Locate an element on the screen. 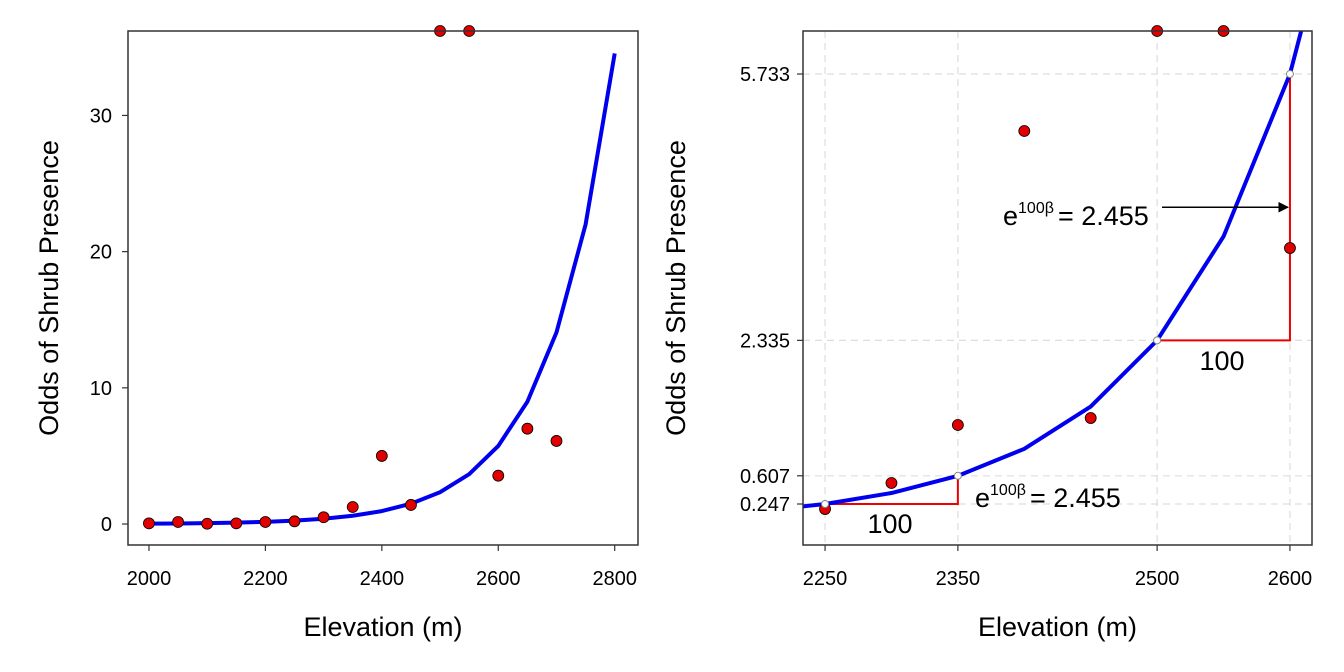  y-tick-label: 0.247 is located at coordinates (765, 505).